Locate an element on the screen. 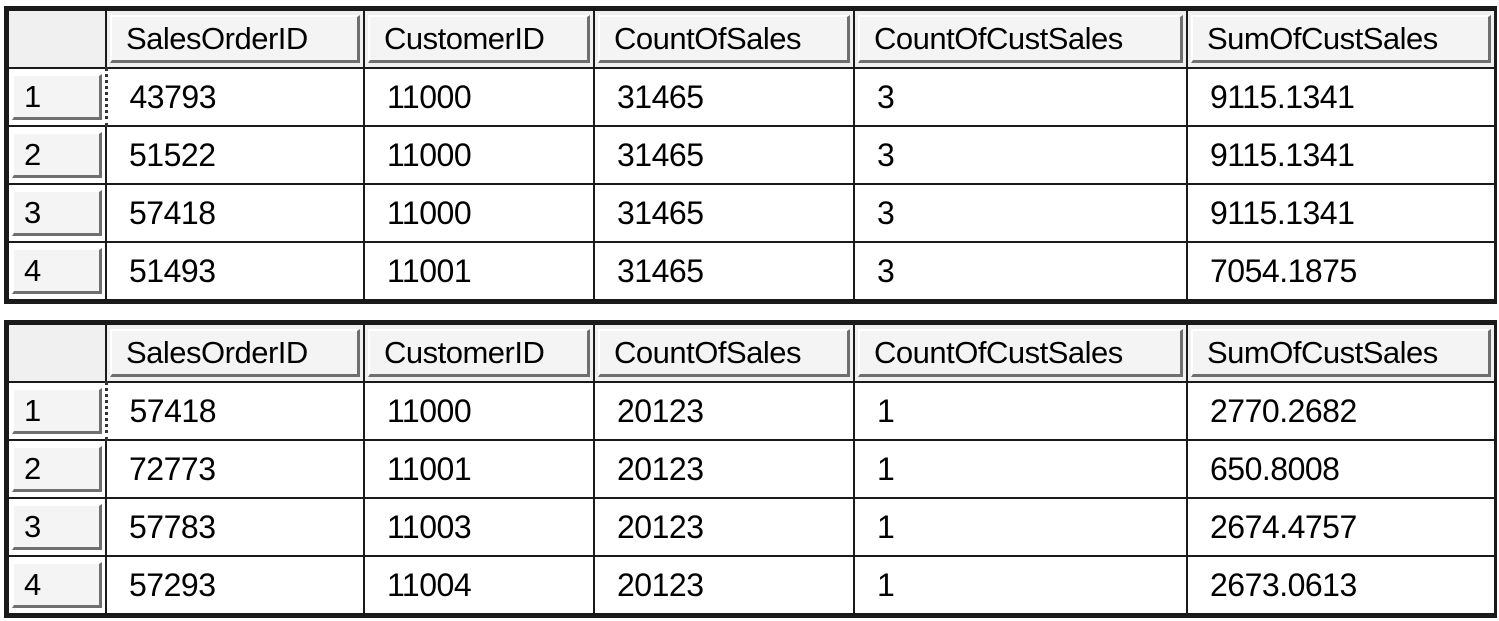  cell-sumofcustsales: 2674.4757 is located at coordinates (1341, 527).